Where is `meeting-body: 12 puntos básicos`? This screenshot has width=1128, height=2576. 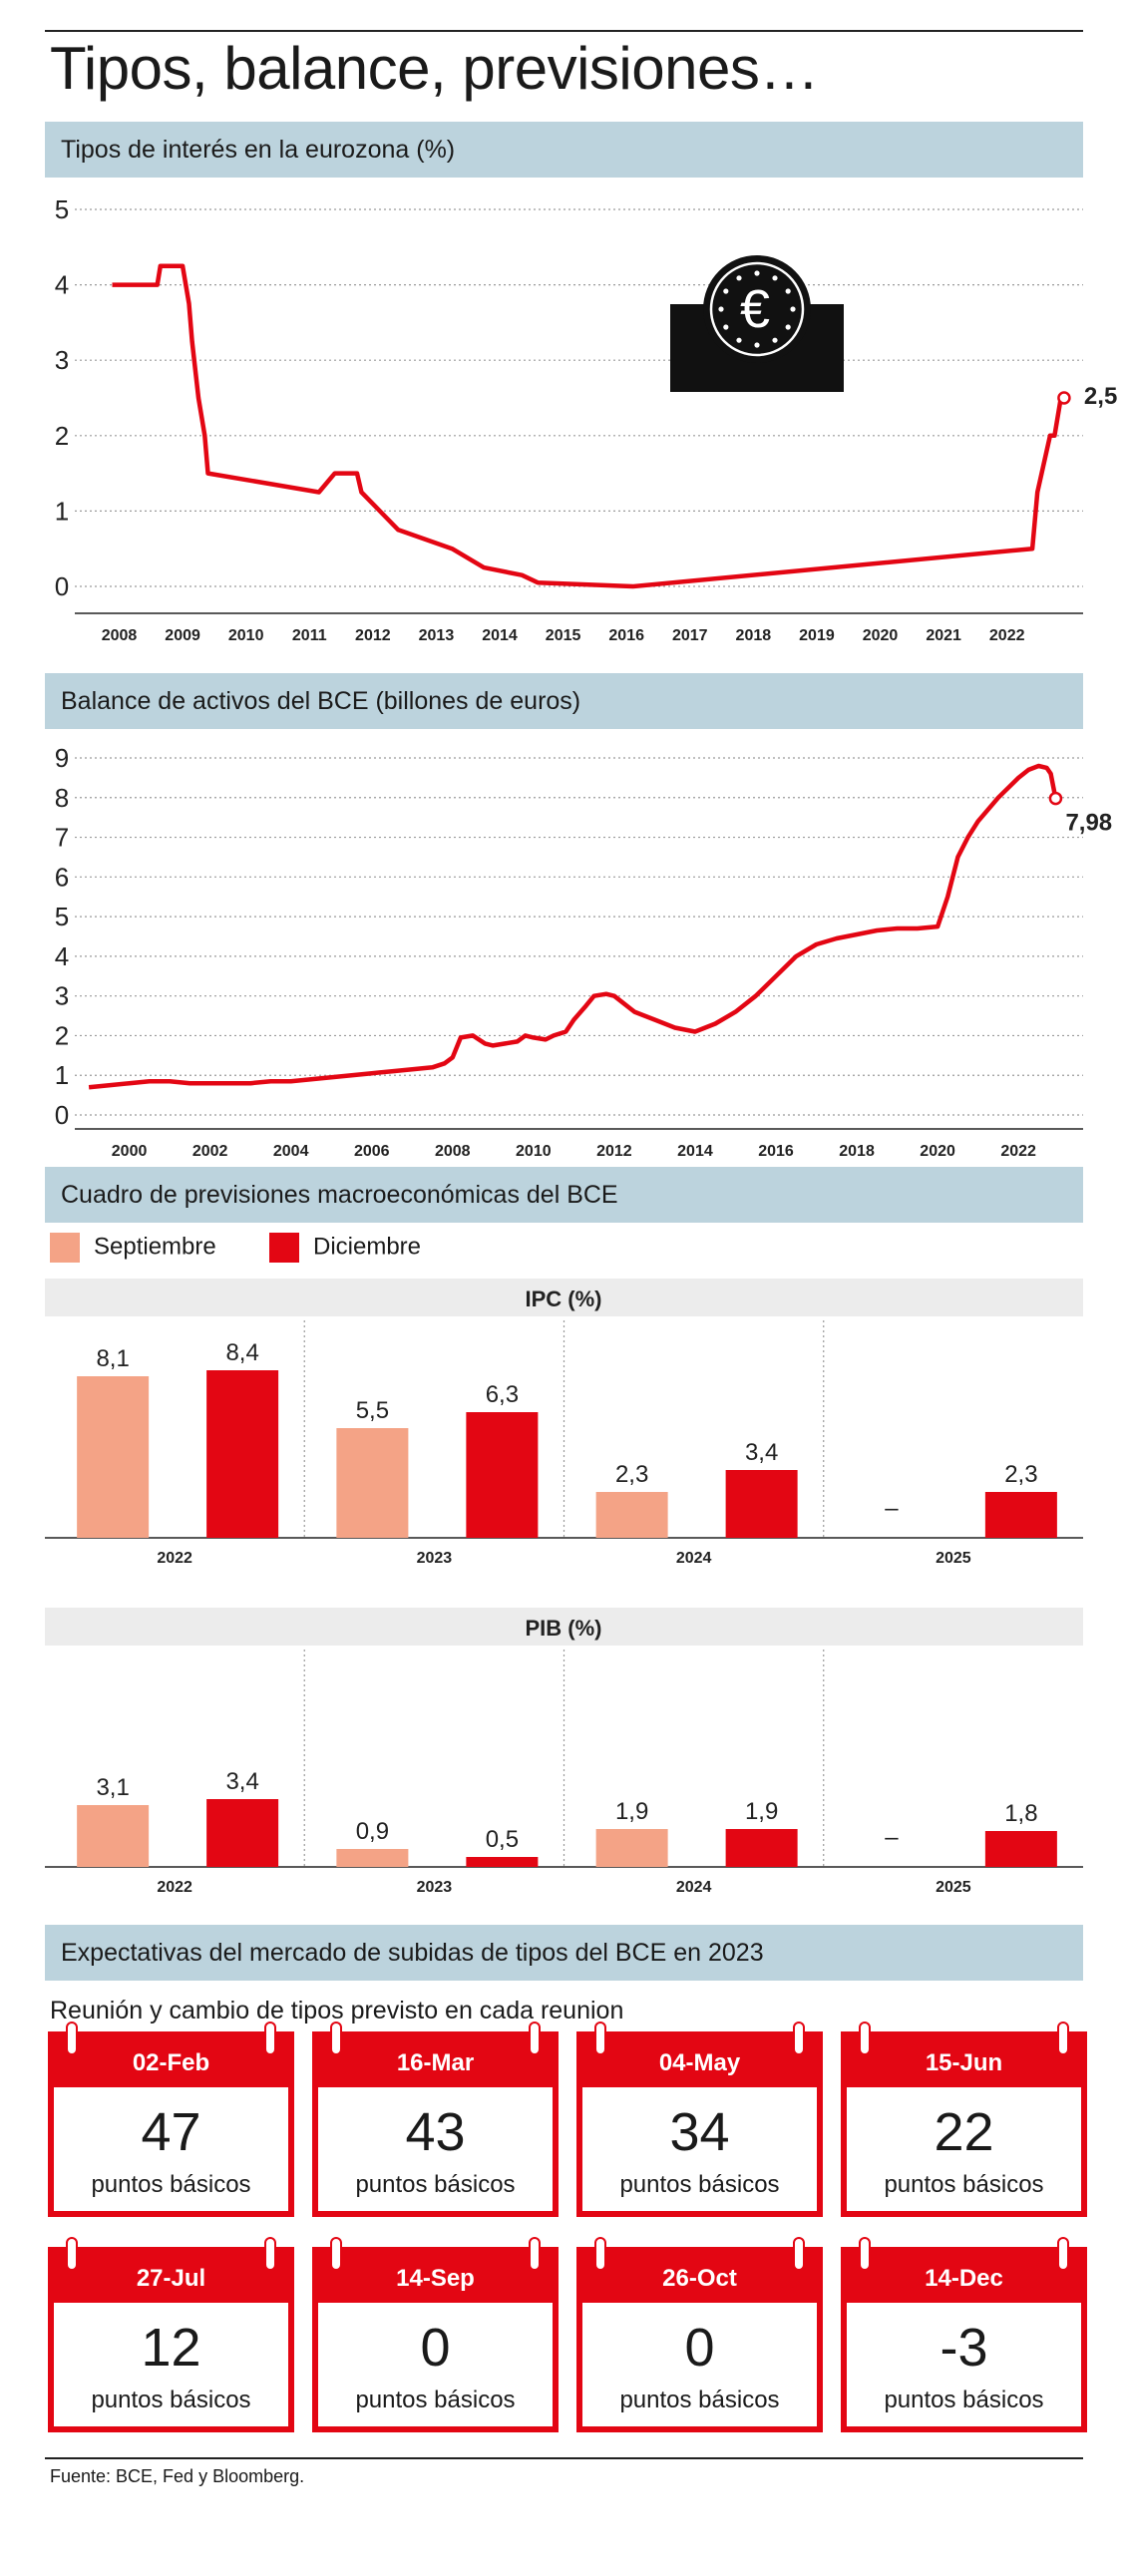
meeting-body: 12 puntos básicos is located at coordinates (171, 2364).